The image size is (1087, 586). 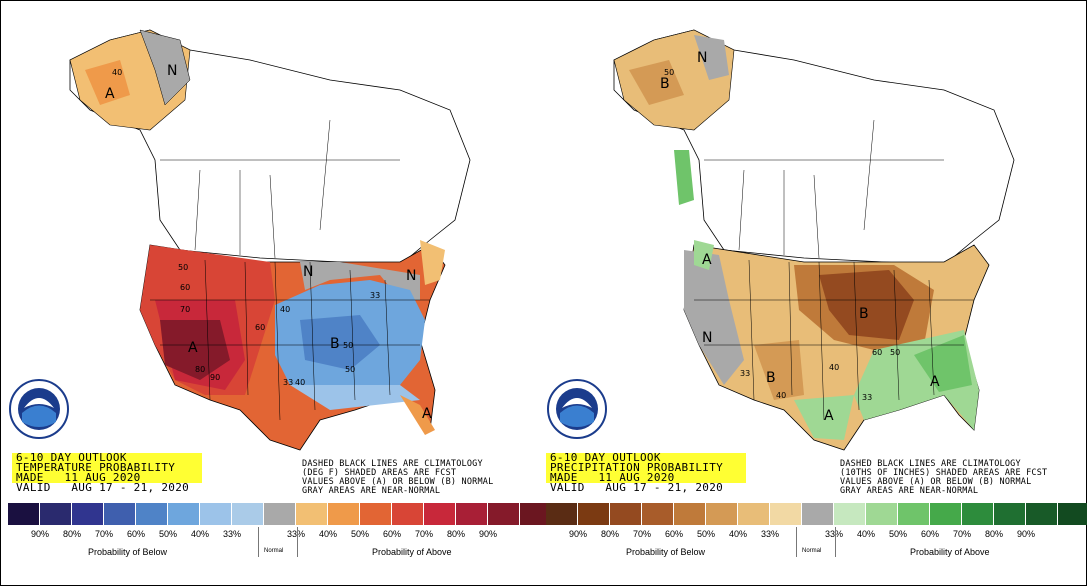 What do you see at coordinates (128, 552) in the screenshot?
I see `probability-below-caption: Probability of Below` at bounding box center [128, 552].